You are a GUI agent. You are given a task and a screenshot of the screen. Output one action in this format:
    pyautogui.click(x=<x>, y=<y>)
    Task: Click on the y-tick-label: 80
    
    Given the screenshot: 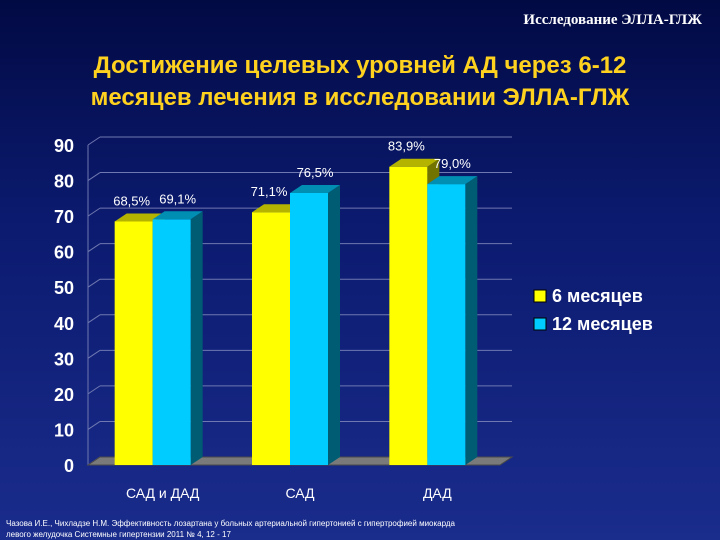 What is the action you would take?
    pyautogui.click(x=64, y=182)
    